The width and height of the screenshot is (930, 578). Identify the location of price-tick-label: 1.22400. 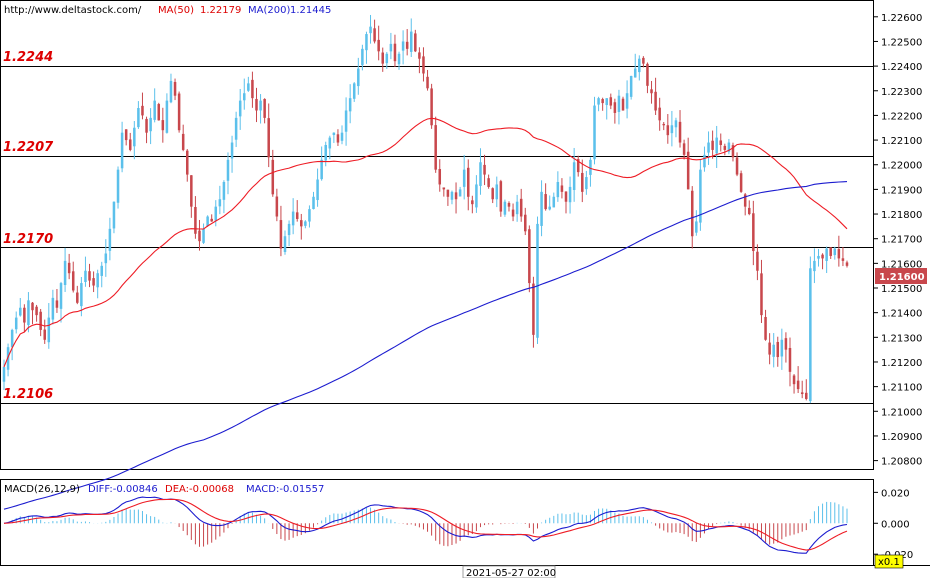
(901, 67).